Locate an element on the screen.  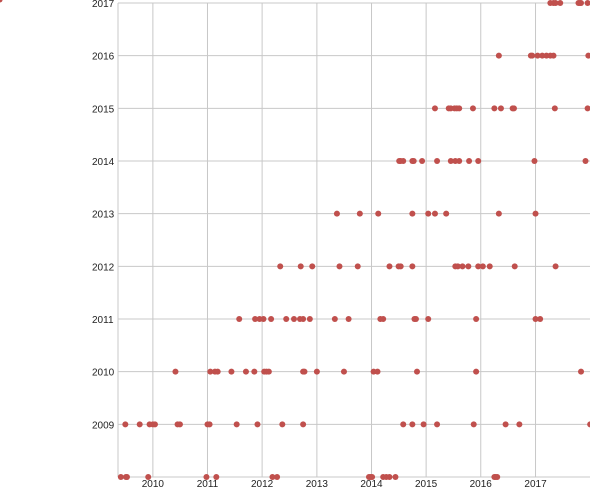
x-tick-label: 2014 is located at coordinates (371, 484).